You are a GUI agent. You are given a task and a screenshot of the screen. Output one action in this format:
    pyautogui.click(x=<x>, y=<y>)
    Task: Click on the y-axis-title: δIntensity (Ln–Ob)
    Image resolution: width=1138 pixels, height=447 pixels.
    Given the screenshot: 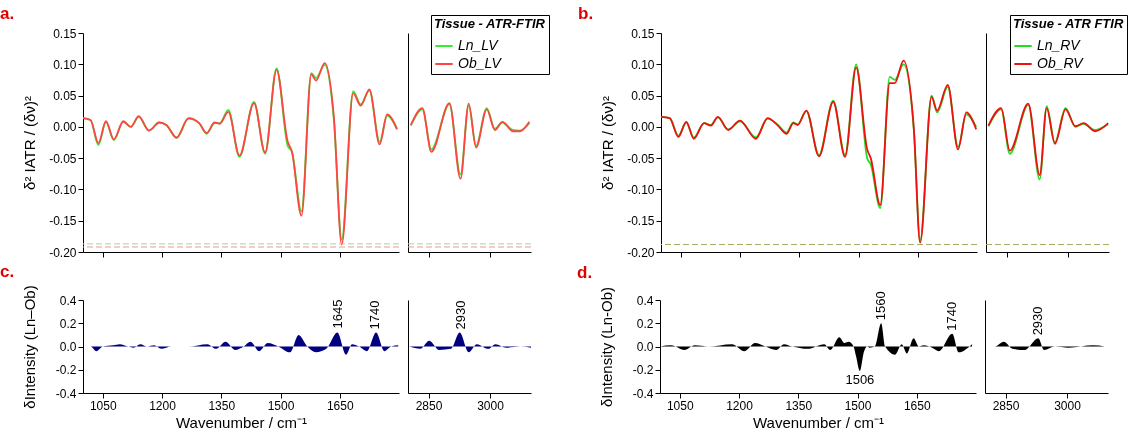 What is the action you would take?
    pyautogui.click(x=29, y=347)
    